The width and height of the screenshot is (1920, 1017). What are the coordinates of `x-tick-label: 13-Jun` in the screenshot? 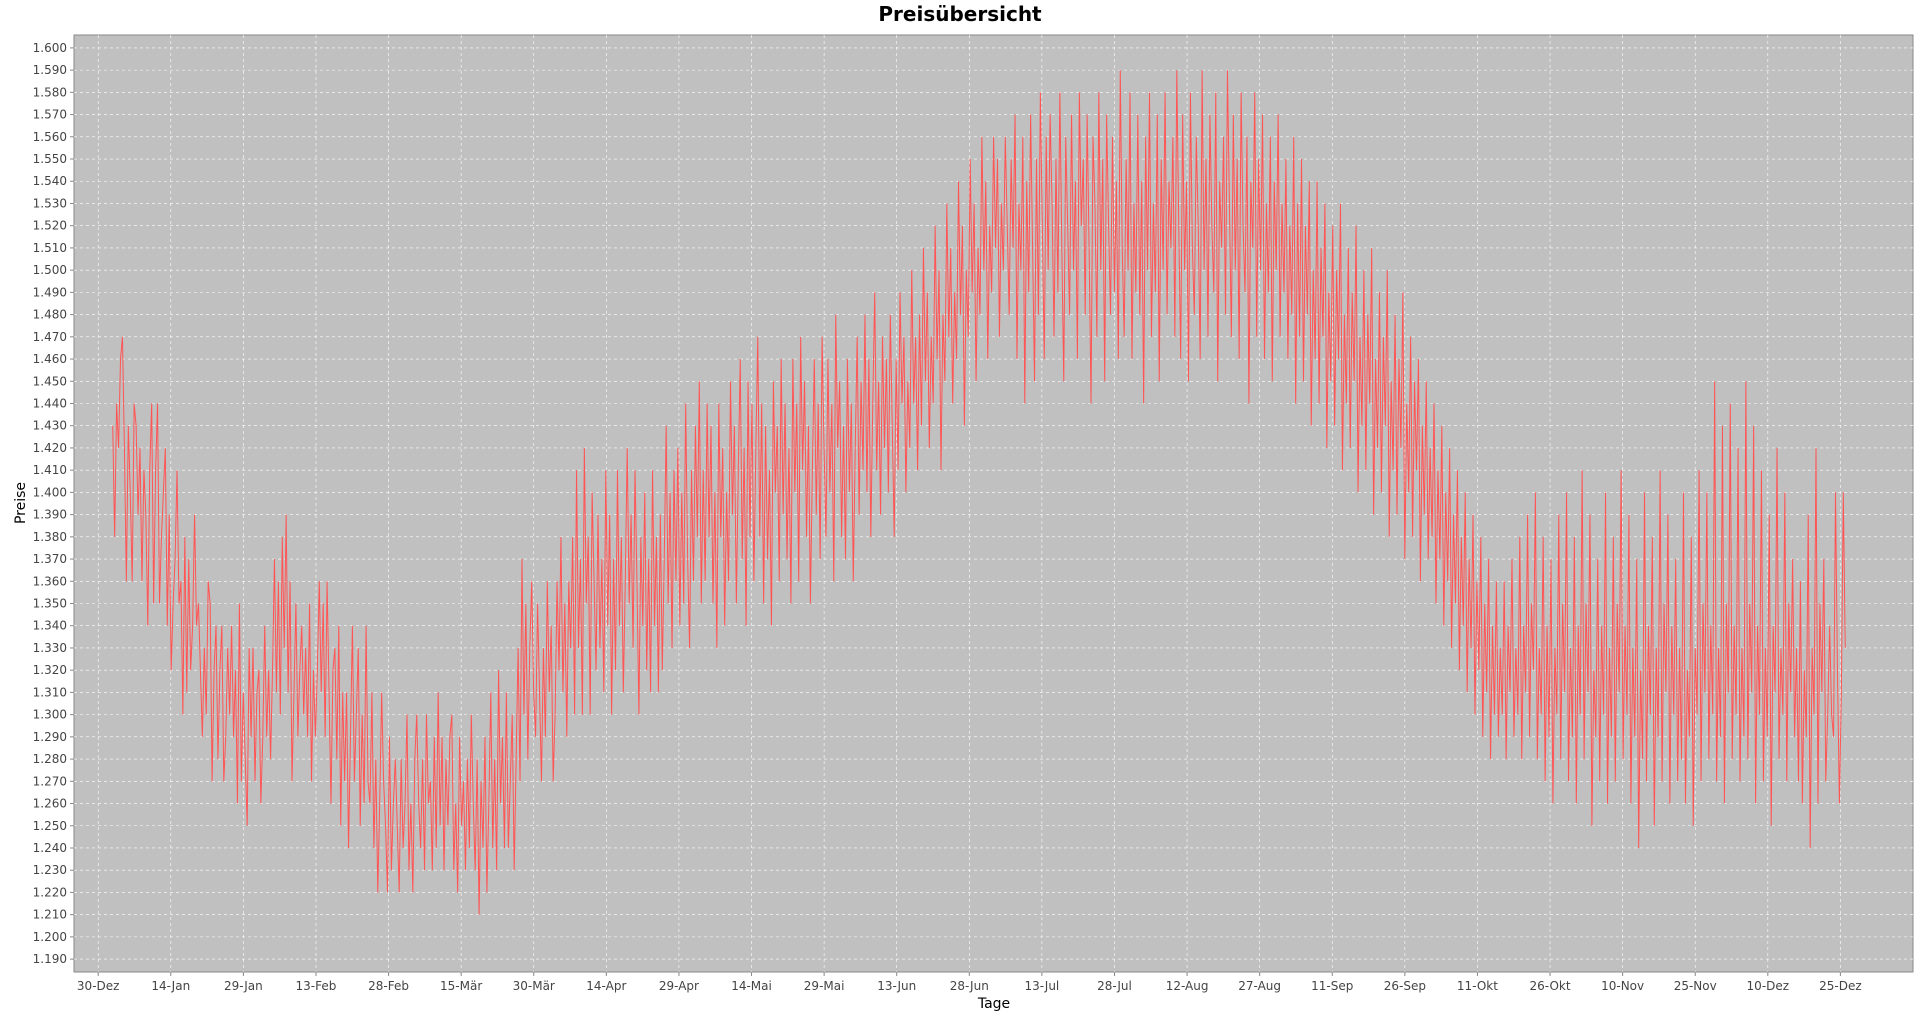 It's located at (896, 986).